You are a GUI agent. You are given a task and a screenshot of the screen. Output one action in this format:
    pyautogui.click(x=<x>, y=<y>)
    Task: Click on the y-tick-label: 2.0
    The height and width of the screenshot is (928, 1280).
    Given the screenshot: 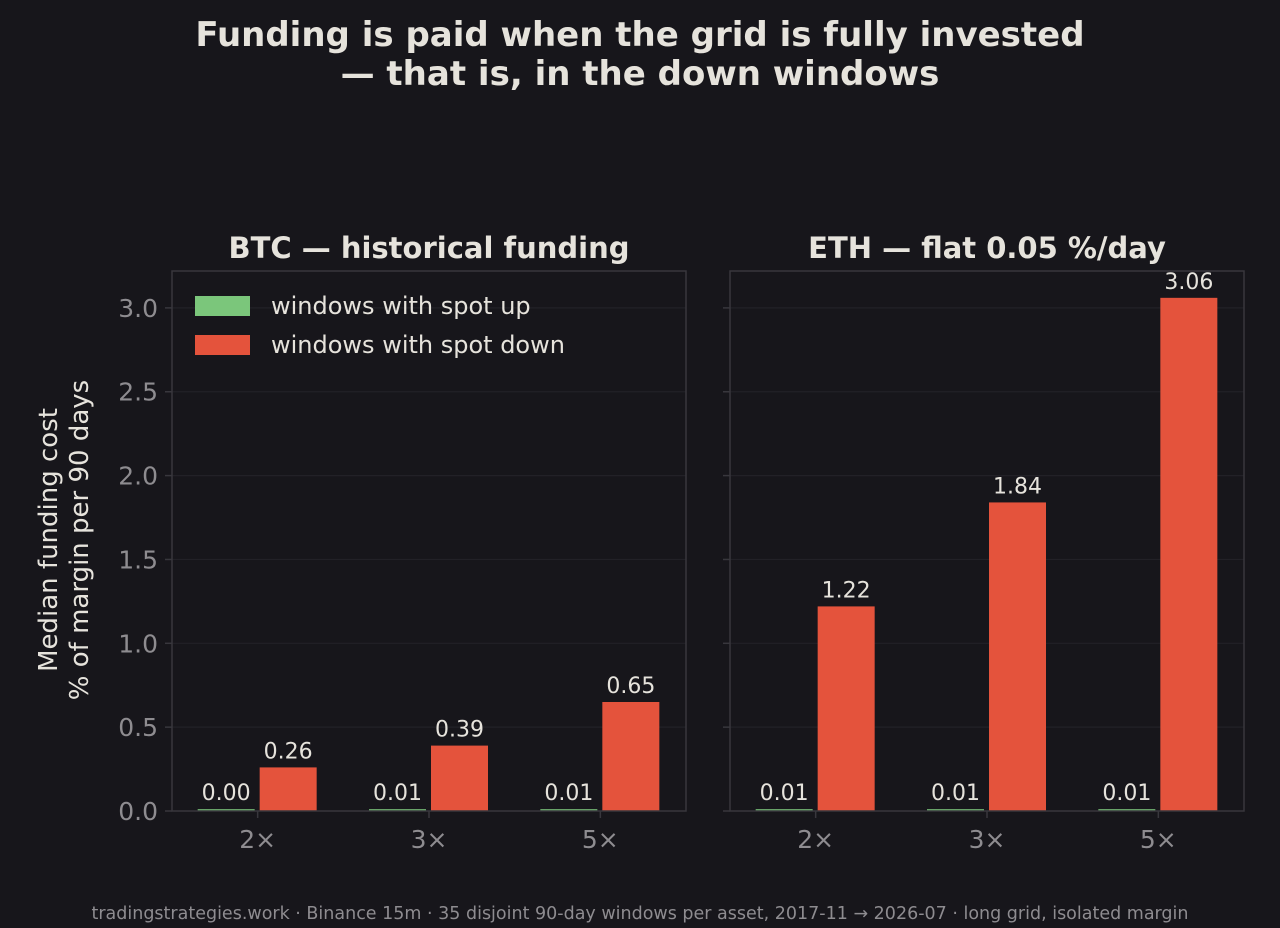 What is the action you would take?
    pyautogui.click(x=138, y=476)
    